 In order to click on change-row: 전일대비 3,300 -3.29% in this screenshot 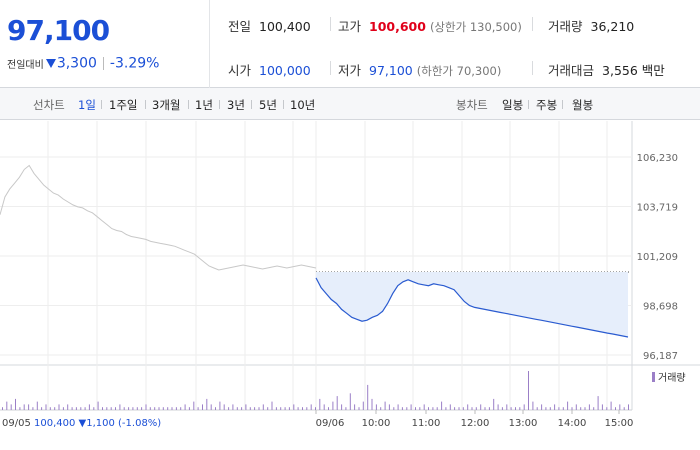, I will do `click(83, 62)`.